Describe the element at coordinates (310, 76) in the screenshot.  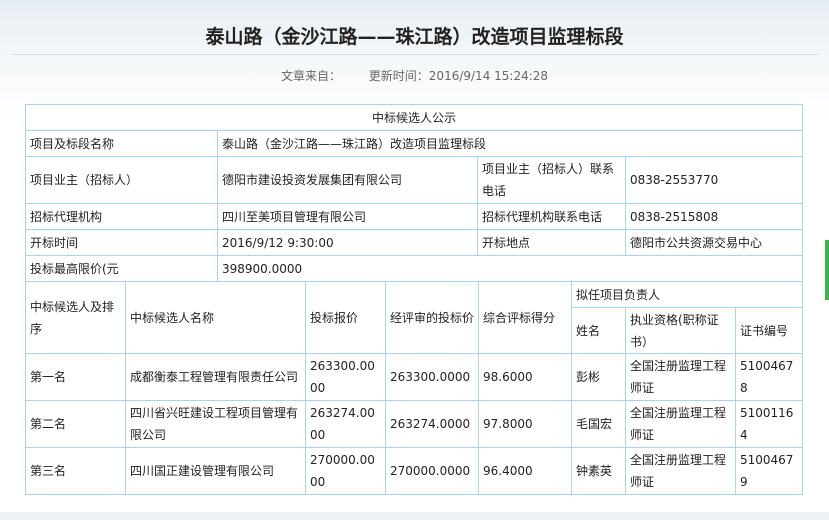
I see `source-label: 文章来自：` at that location.